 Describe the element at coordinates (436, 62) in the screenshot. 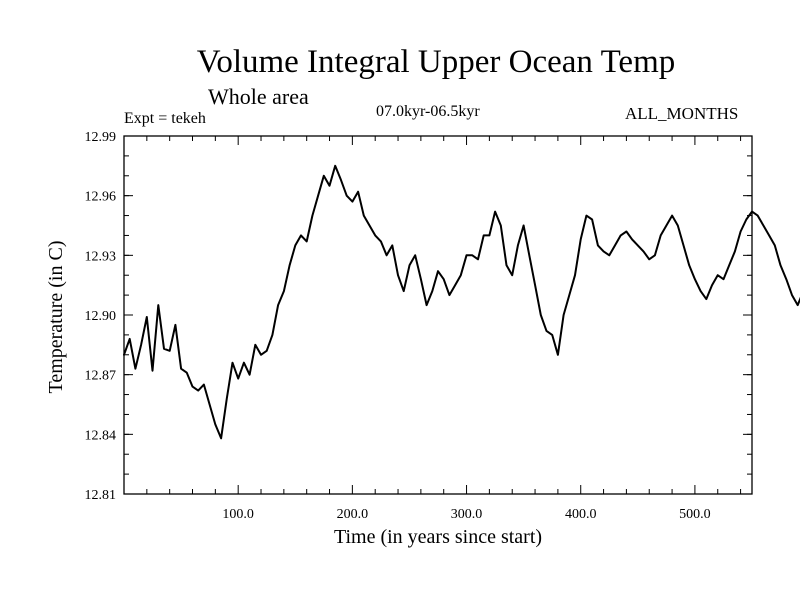

I see `chart-title: Volume Integral Upper Ocean Temp` at that location.